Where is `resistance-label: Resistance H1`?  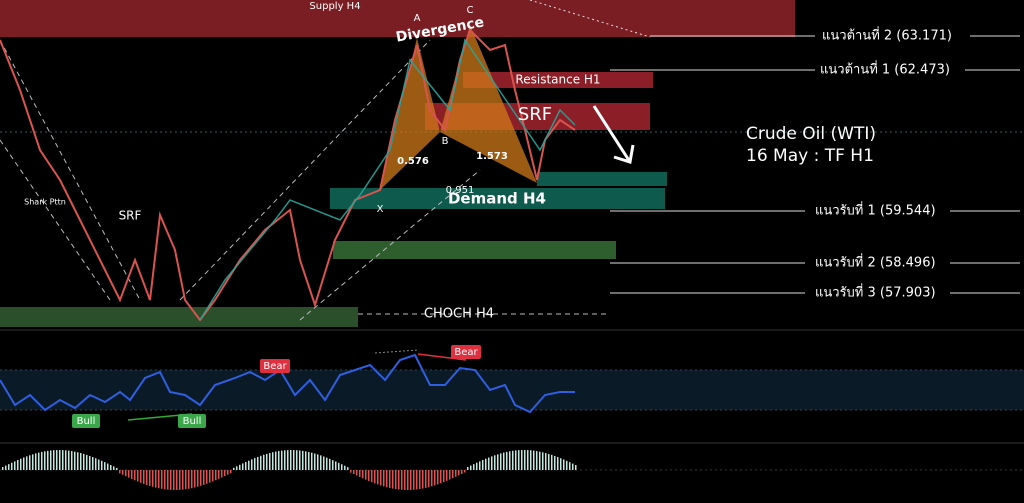 resistance-label: Resistance H1 is located at coordinates (557, 80).